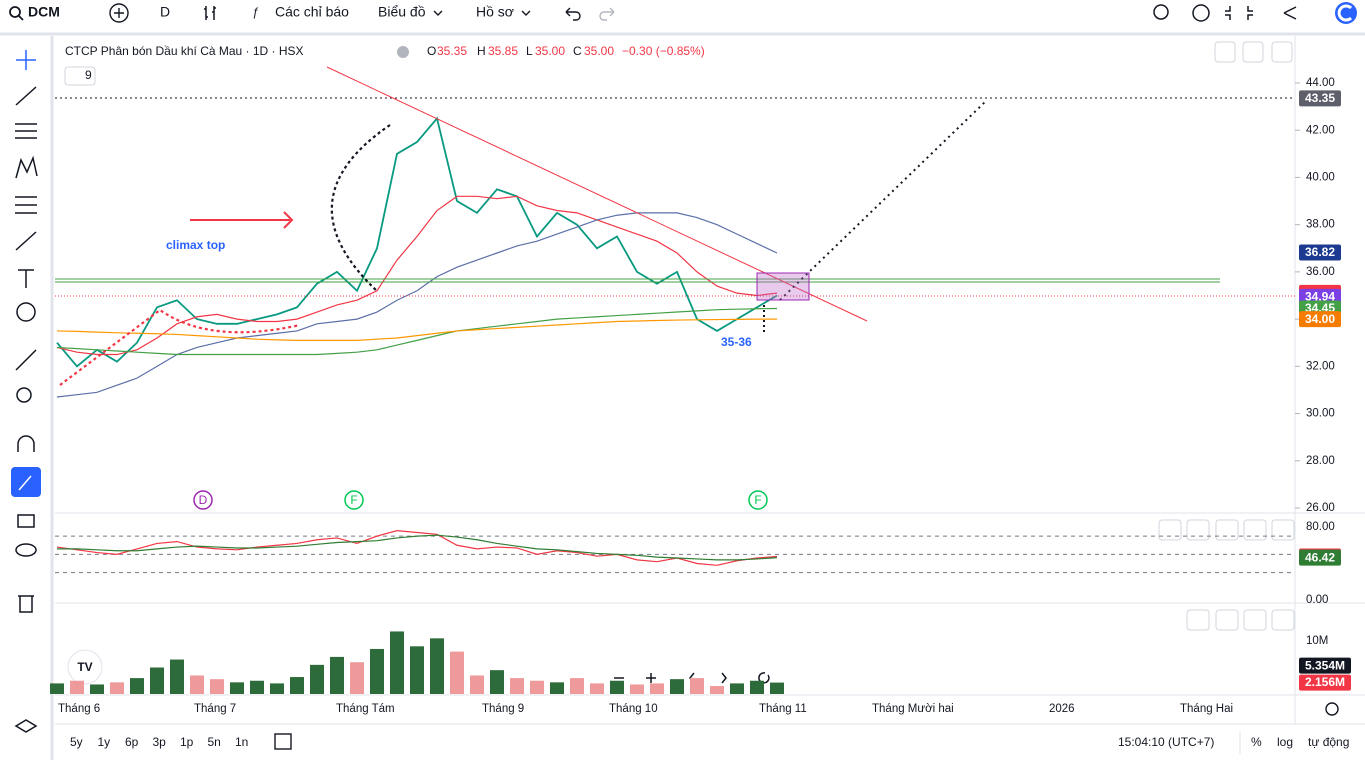 This screenshot has height=760, width=1365. Describe the element at coordinates (76, 742) in the screenshot. I see `range-button: 5y` at that location.